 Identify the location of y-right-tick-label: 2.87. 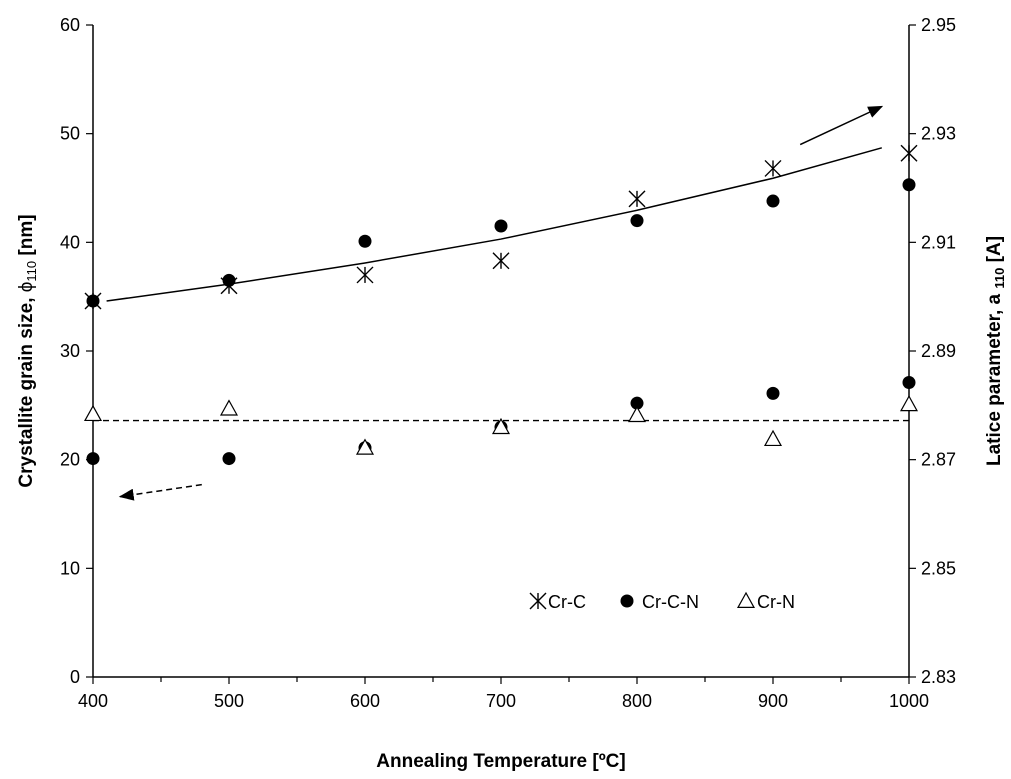
(938, 460).